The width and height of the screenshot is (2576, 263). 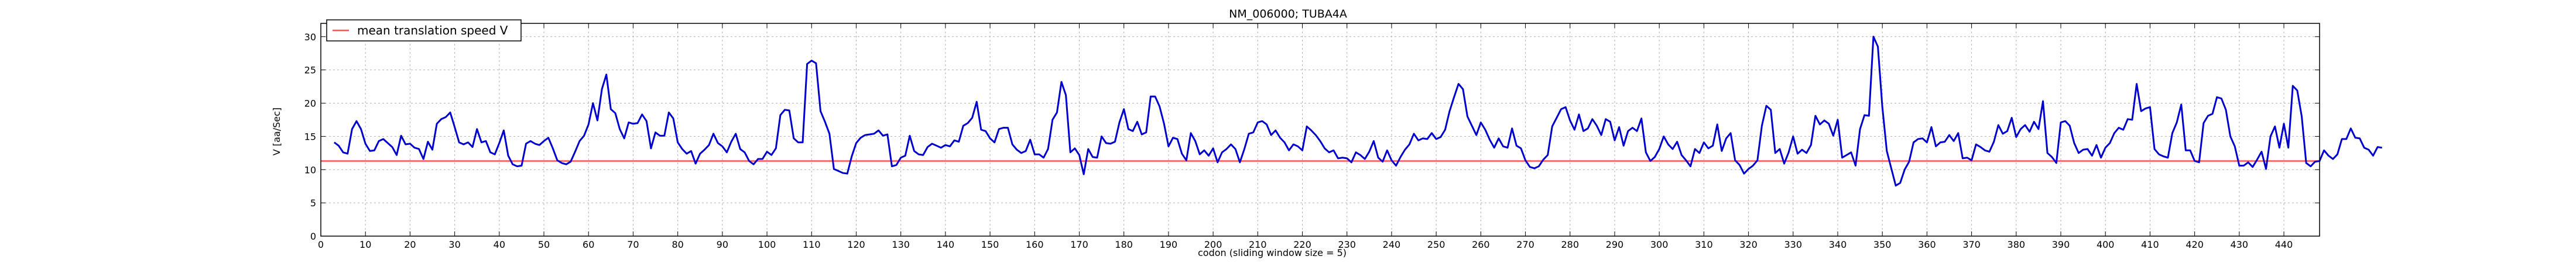 What do you see at coordinates (2017, 244) in the screenshot?
I see `x-tick-label: 380` at bounding box center [2017, 244].